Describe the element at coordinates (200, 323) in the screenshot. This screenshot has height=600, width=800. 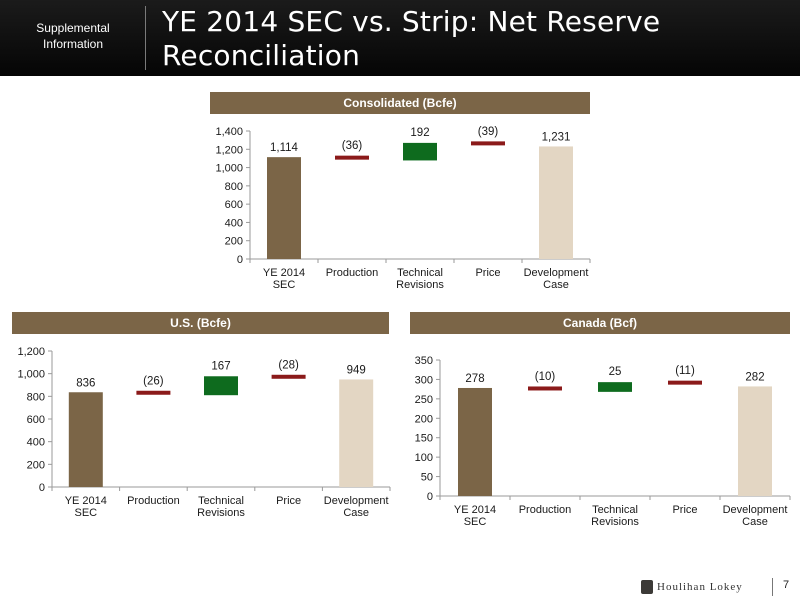
I see `us-chart-title: U.S. (Bcfe)` at that location.